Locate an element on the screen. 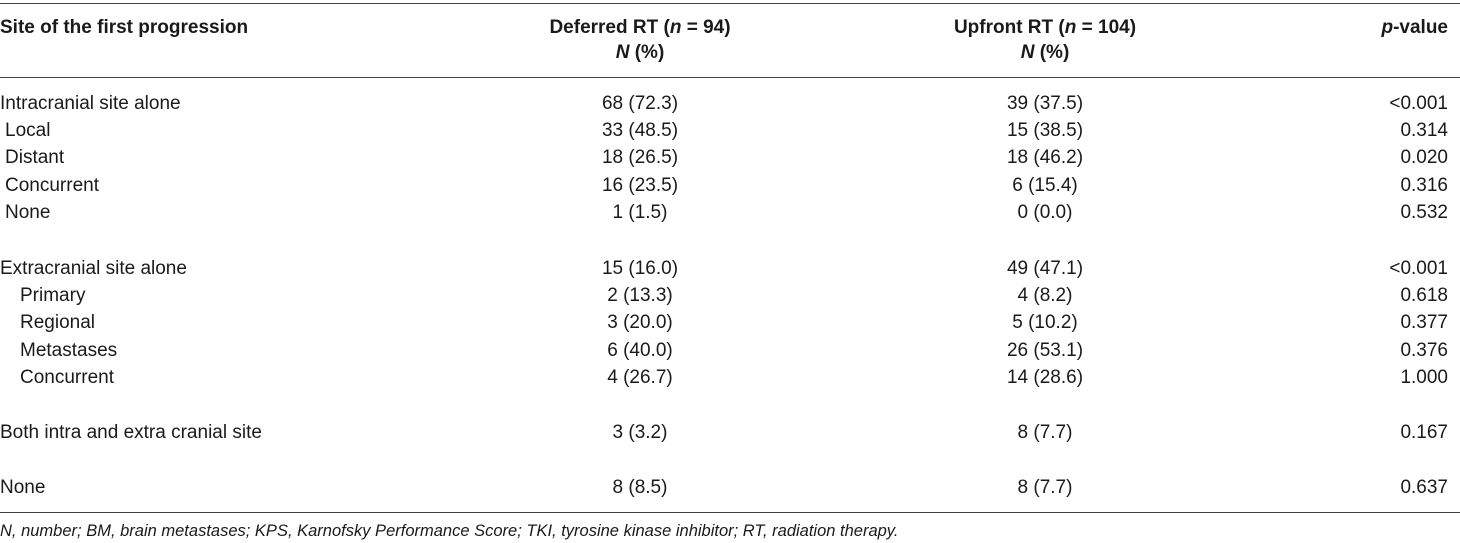 The image size is (1460, 543). row-pvalue: 0.377 is located at coordinates (1424, 322).